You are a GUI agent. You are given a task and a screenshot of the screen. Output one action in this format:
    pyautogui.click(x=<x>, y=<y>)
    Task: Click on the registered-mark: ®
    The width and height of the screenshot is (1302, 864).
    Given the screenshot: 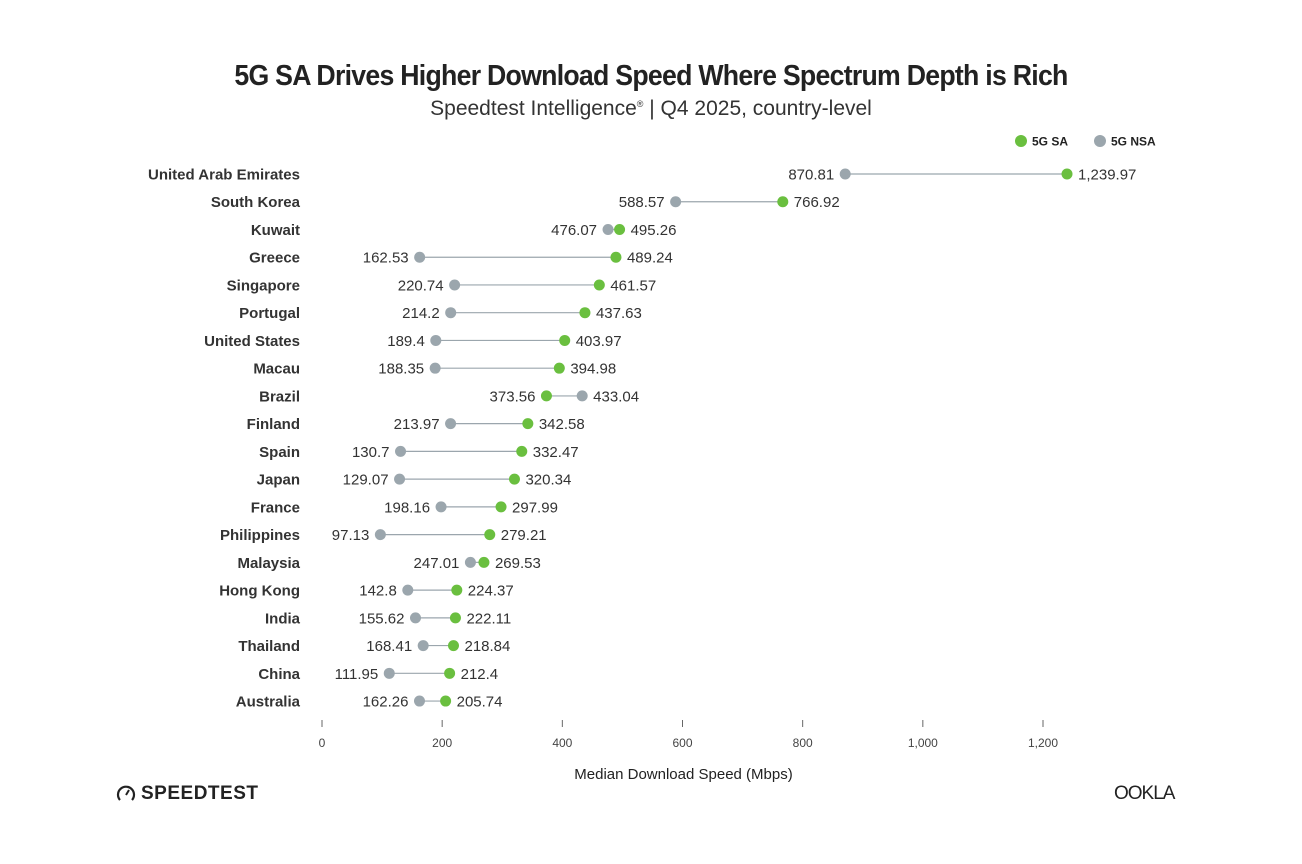 What is the action you would take?
    pyautogui.click(x=640, y=104)
    